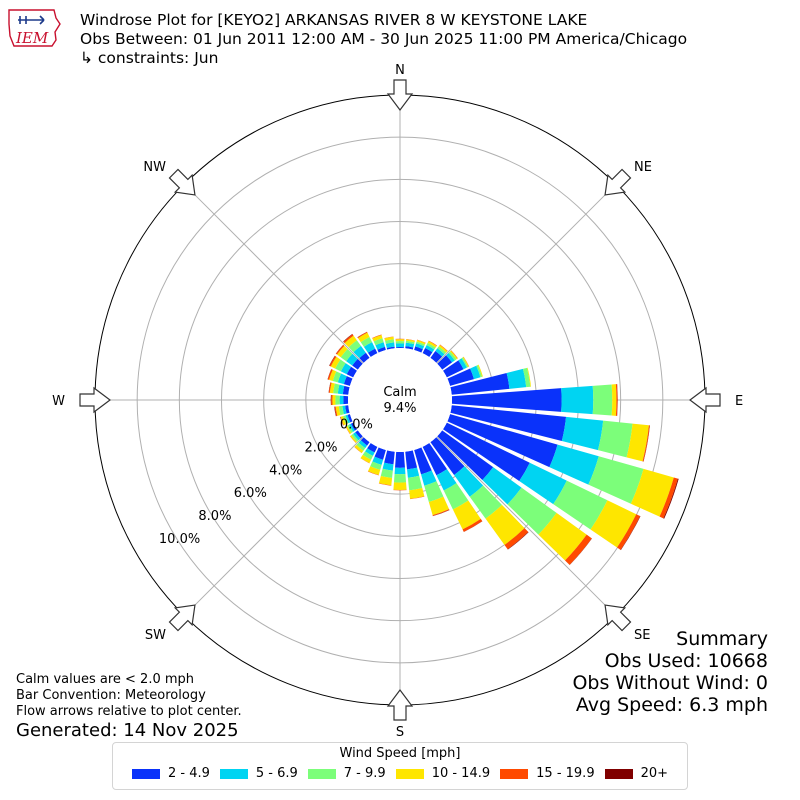  What do you see at coordinates (266, 482) in the screenshot?
I see `radial-tick-labels: 0.0%2.0%4.0%6.0%8.0% 10.0%` at bounding box center [266, 482].